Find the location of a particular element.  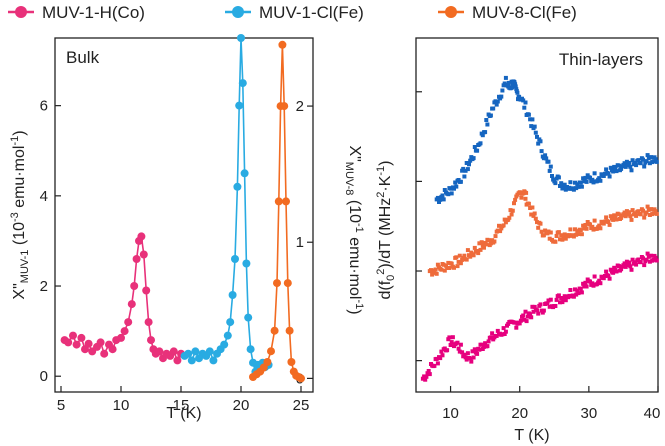

bulk-x-axis-label: T (K) is located at coordinates (183, 413).